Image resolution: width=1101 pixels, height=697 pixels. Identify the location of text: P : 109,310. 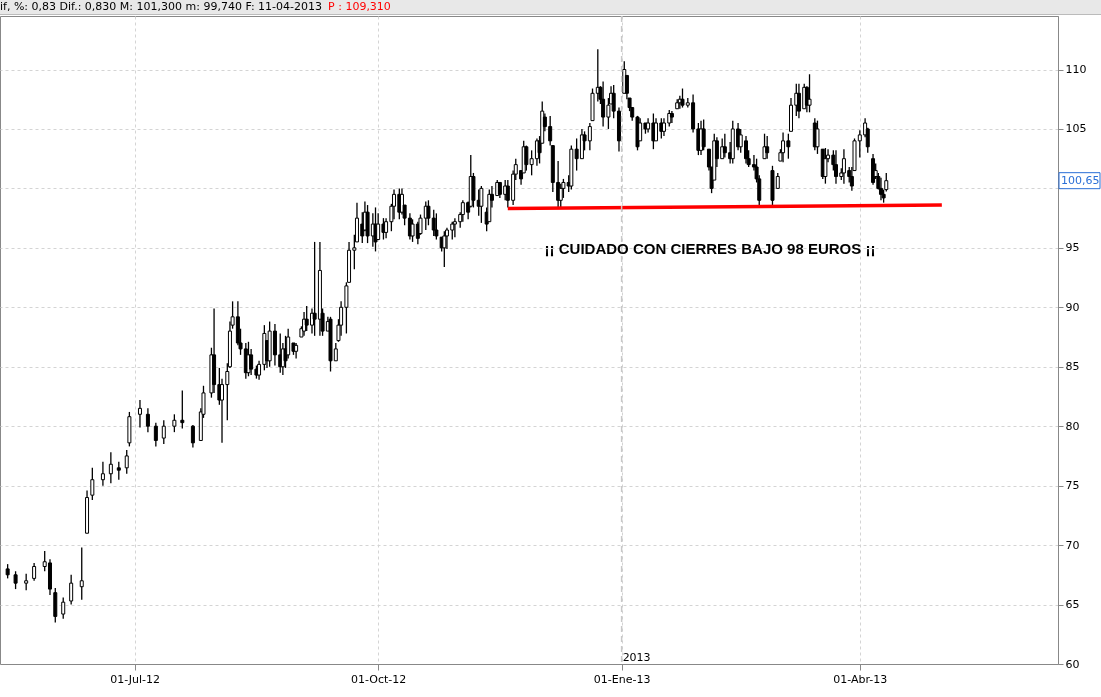
(359, 6).